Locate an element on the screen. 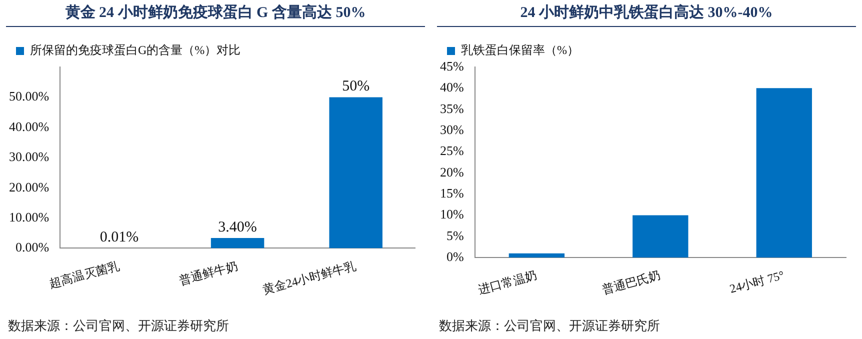 This screenshot has width=862, height=339. y-tick-label: 5% is located at coordinates (455, 235).